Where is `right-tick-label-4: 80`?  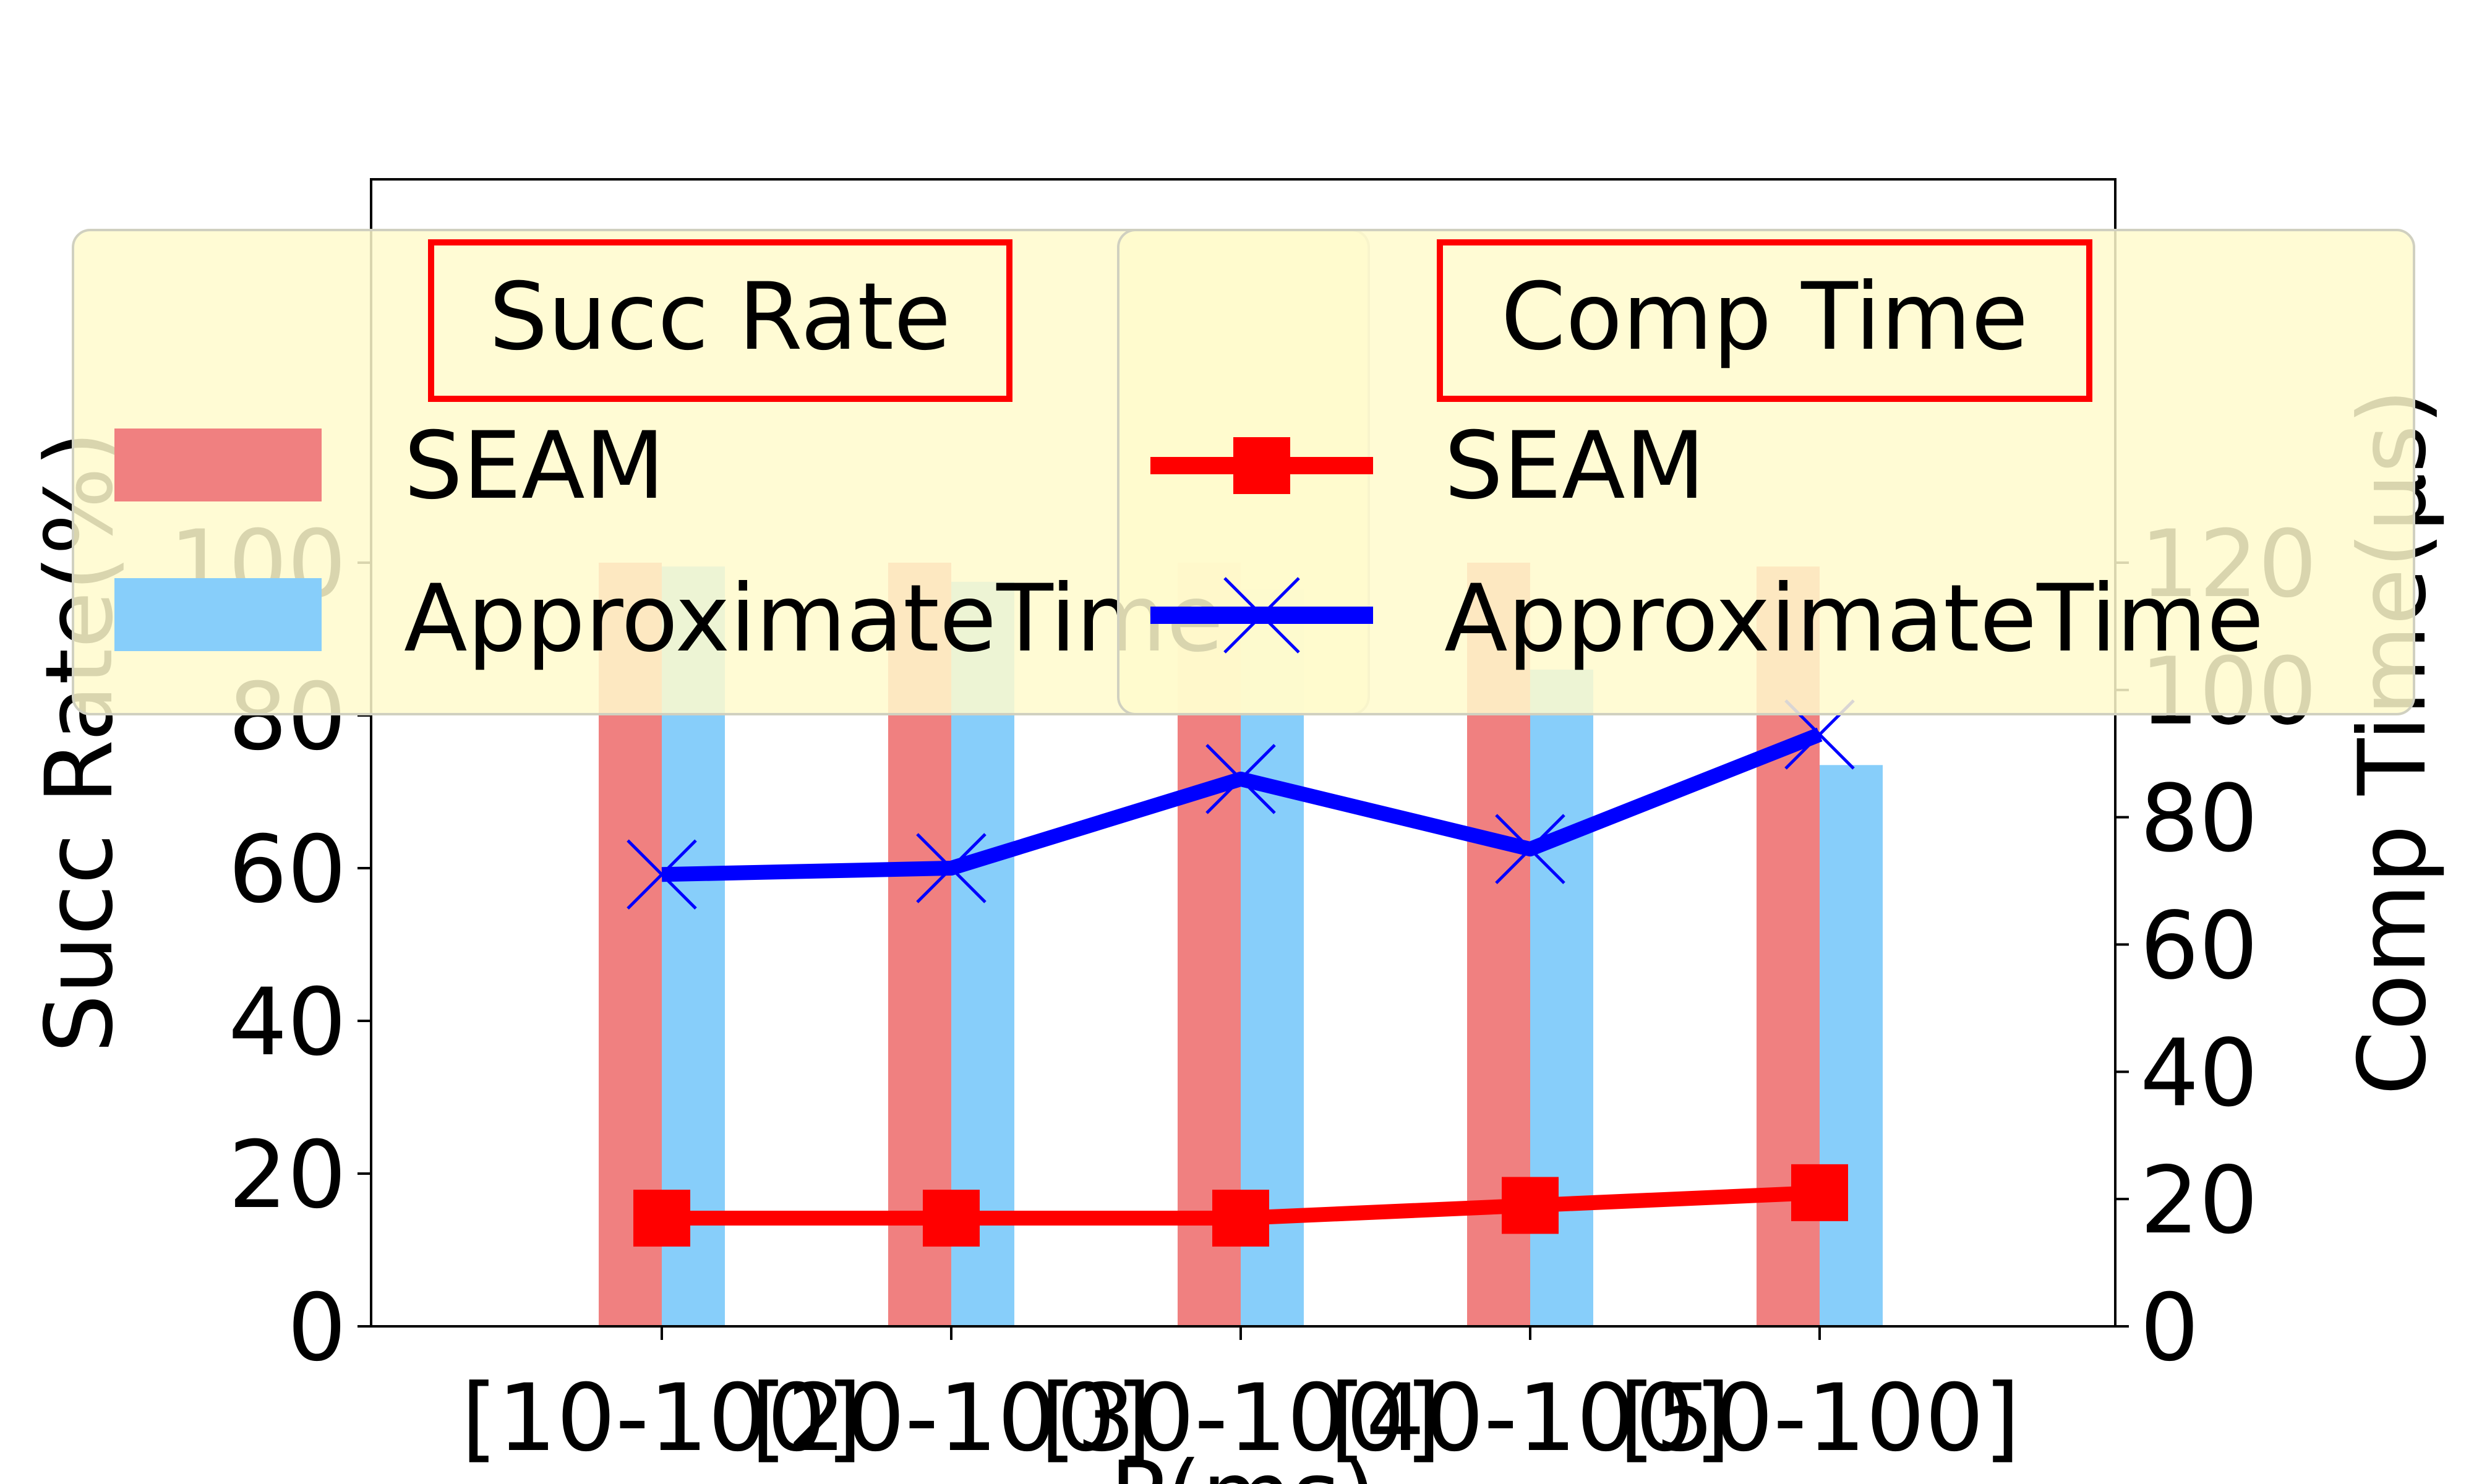 right-tick-label-4: 80 is located at coordinates (2199, 819).